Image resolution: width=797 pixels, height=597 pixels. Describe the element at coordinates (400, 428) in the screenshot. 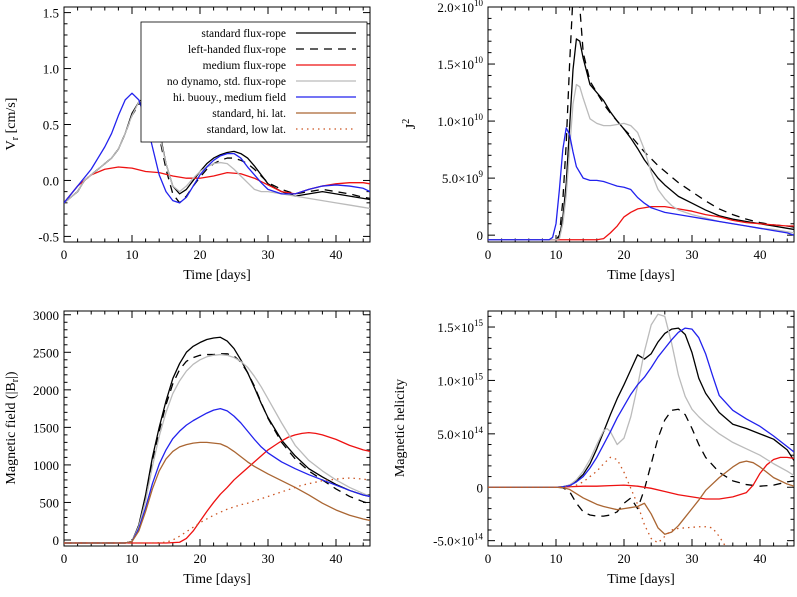

I see `y-axis-title: Magnetic helicity` at that location.